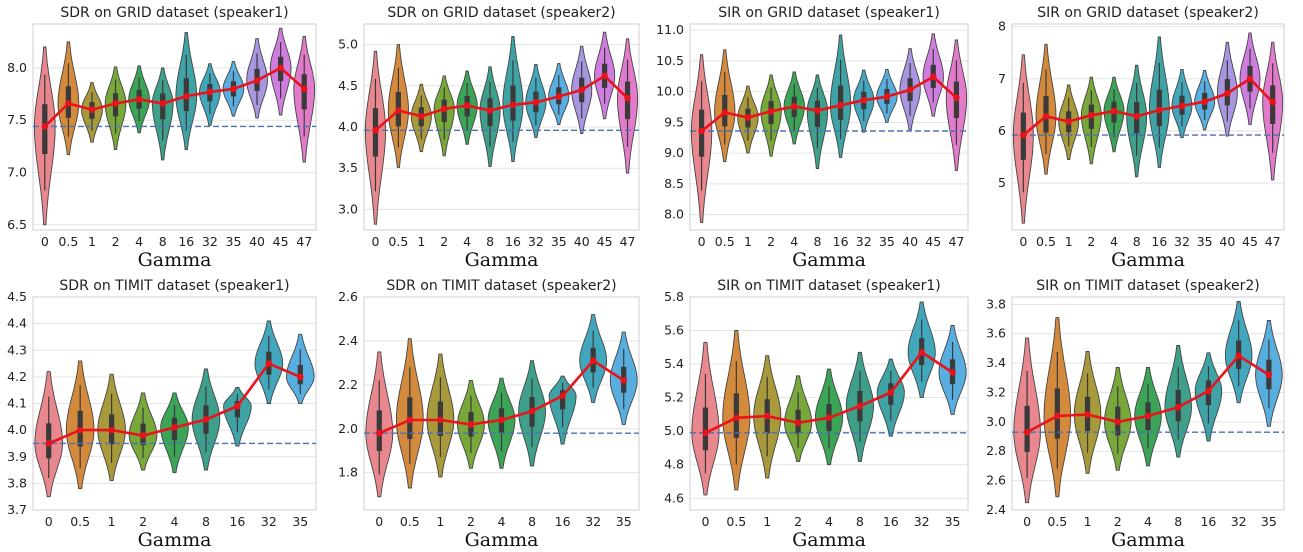  What do you see at coordinates (996, 480) in the screenshot?
I see `y-tick-label: 2.6` at bounding box center [996, 480].